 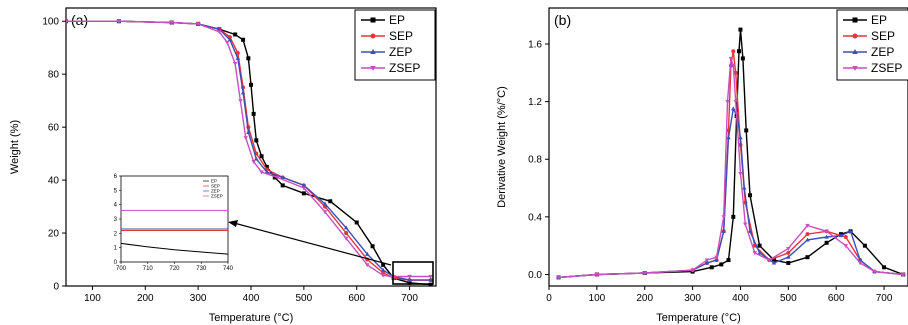 What do you see at coordinates (217, 196) in the screenshot?
I see `inset-legend-entry-zsep: ZSEP` at bounding box center [217, 196].